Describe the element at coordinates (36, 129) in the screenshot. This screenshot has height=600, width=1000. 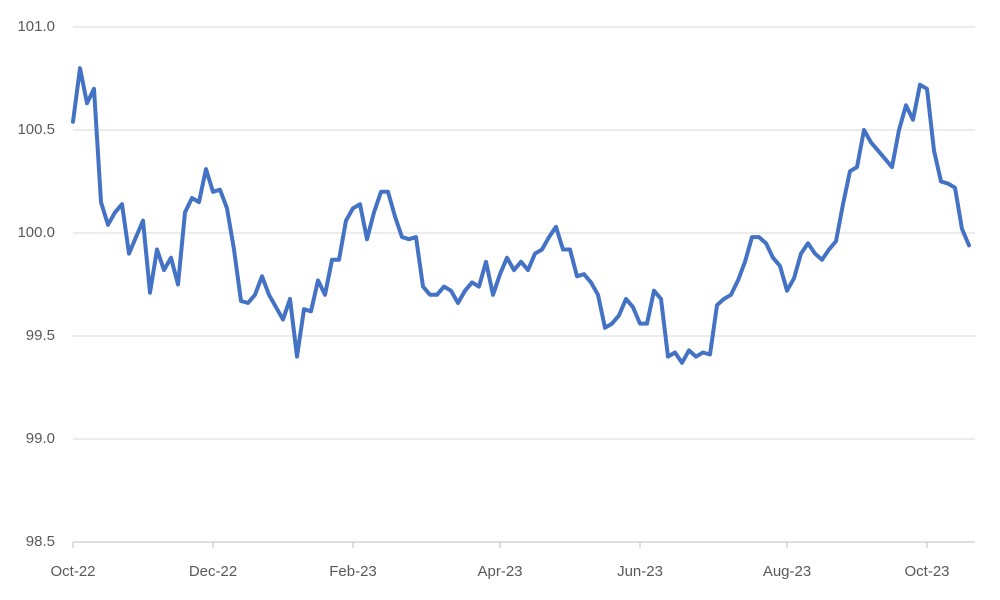
I see `y-tick-label: 100.5` at that location.